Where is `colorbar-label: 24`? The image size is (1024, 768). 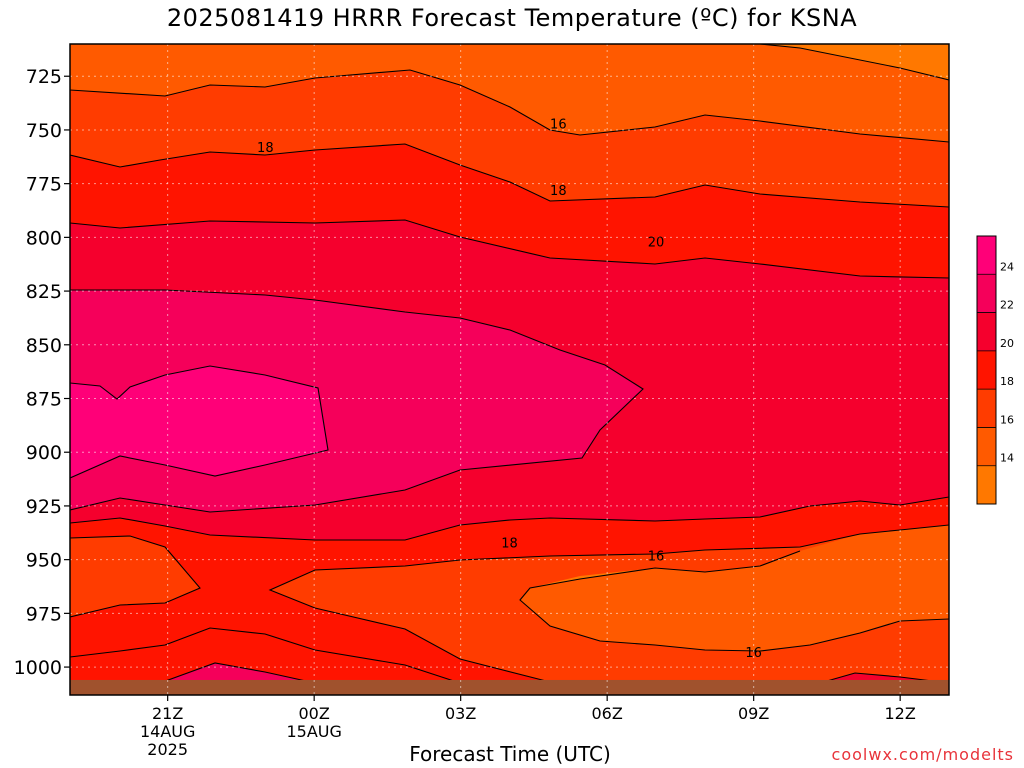
colorbar-label: 24 is located at coordinates (1007, 266).